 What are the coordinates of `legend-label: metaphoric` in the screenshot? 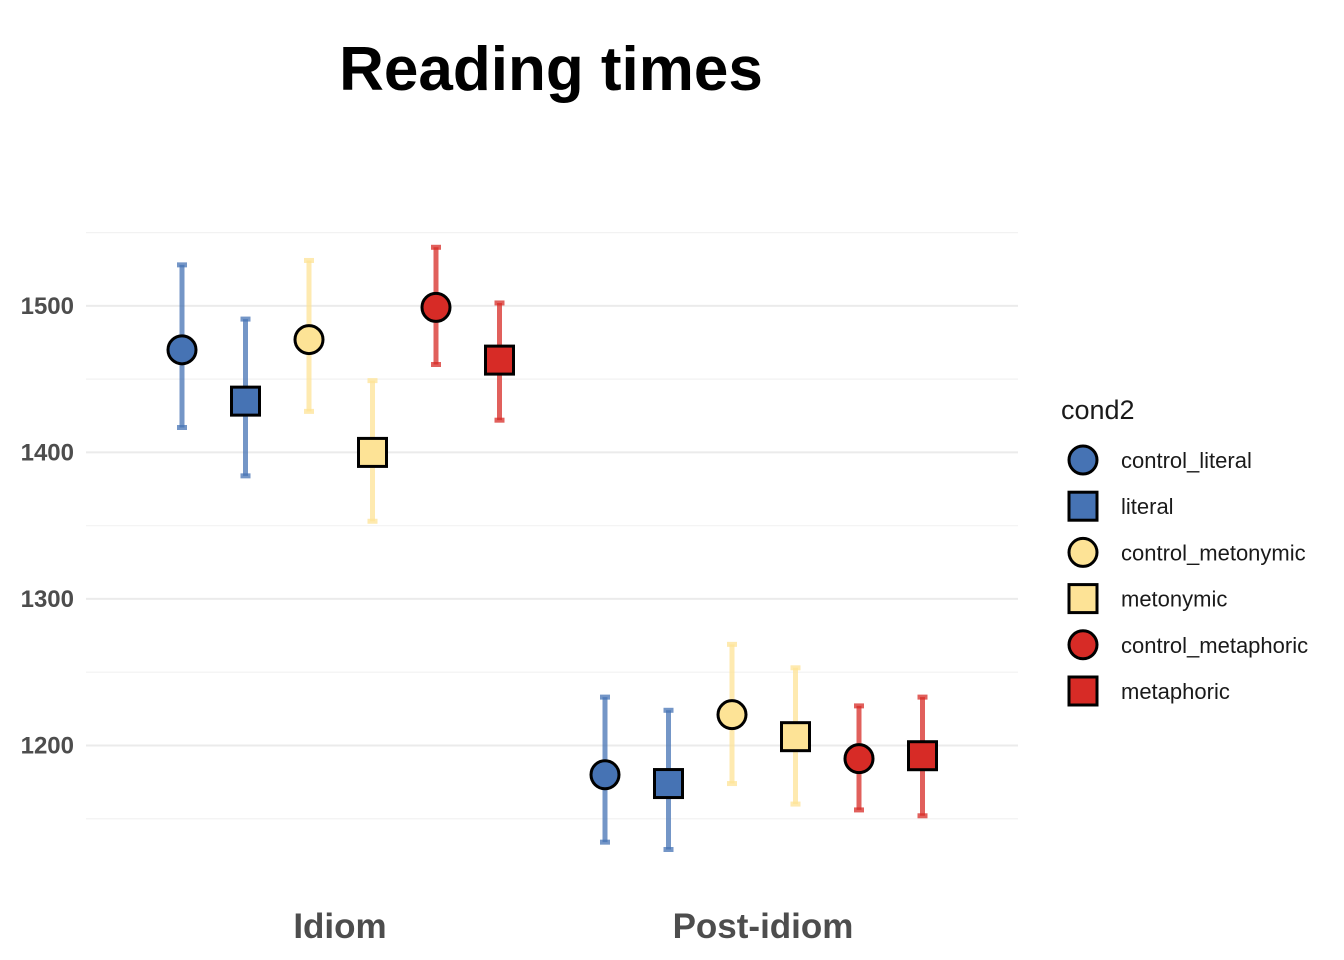 It's located at (1175, 691).